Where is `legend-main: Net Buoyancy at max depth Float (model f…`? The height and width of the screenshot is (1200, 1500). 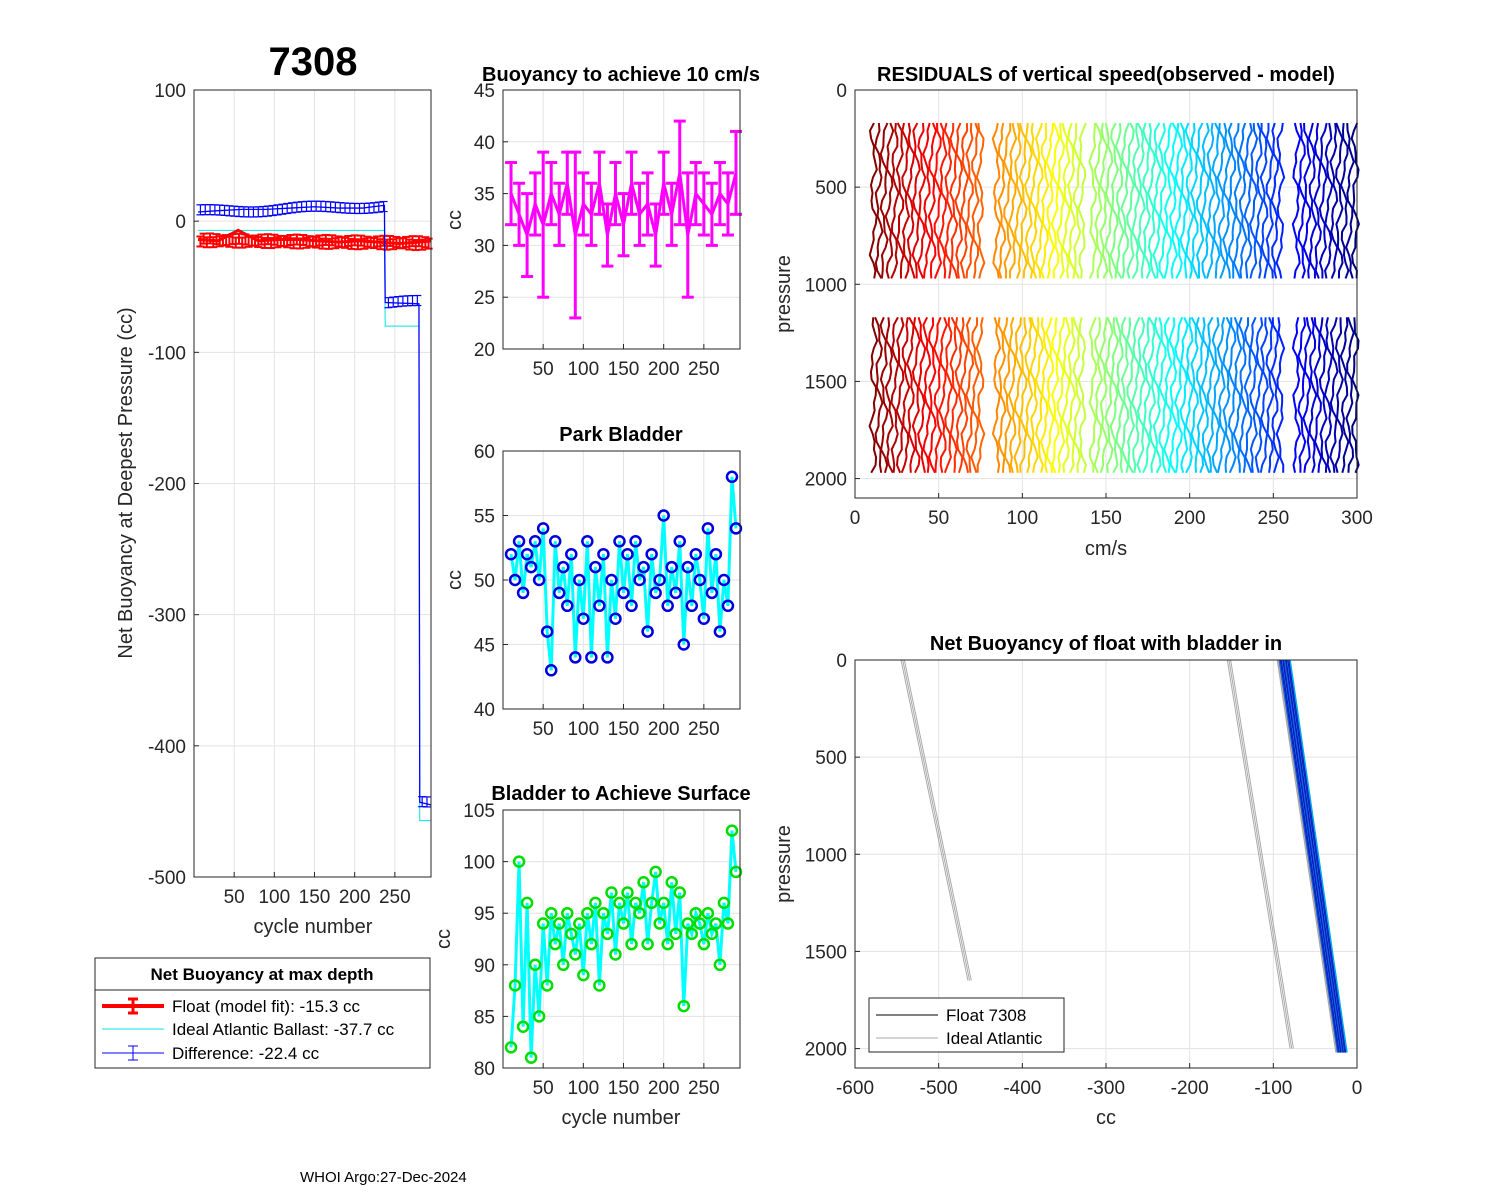
legend-main: Net Buoyancy at max depth Float (model f… is located at coordinates (262, 1013).